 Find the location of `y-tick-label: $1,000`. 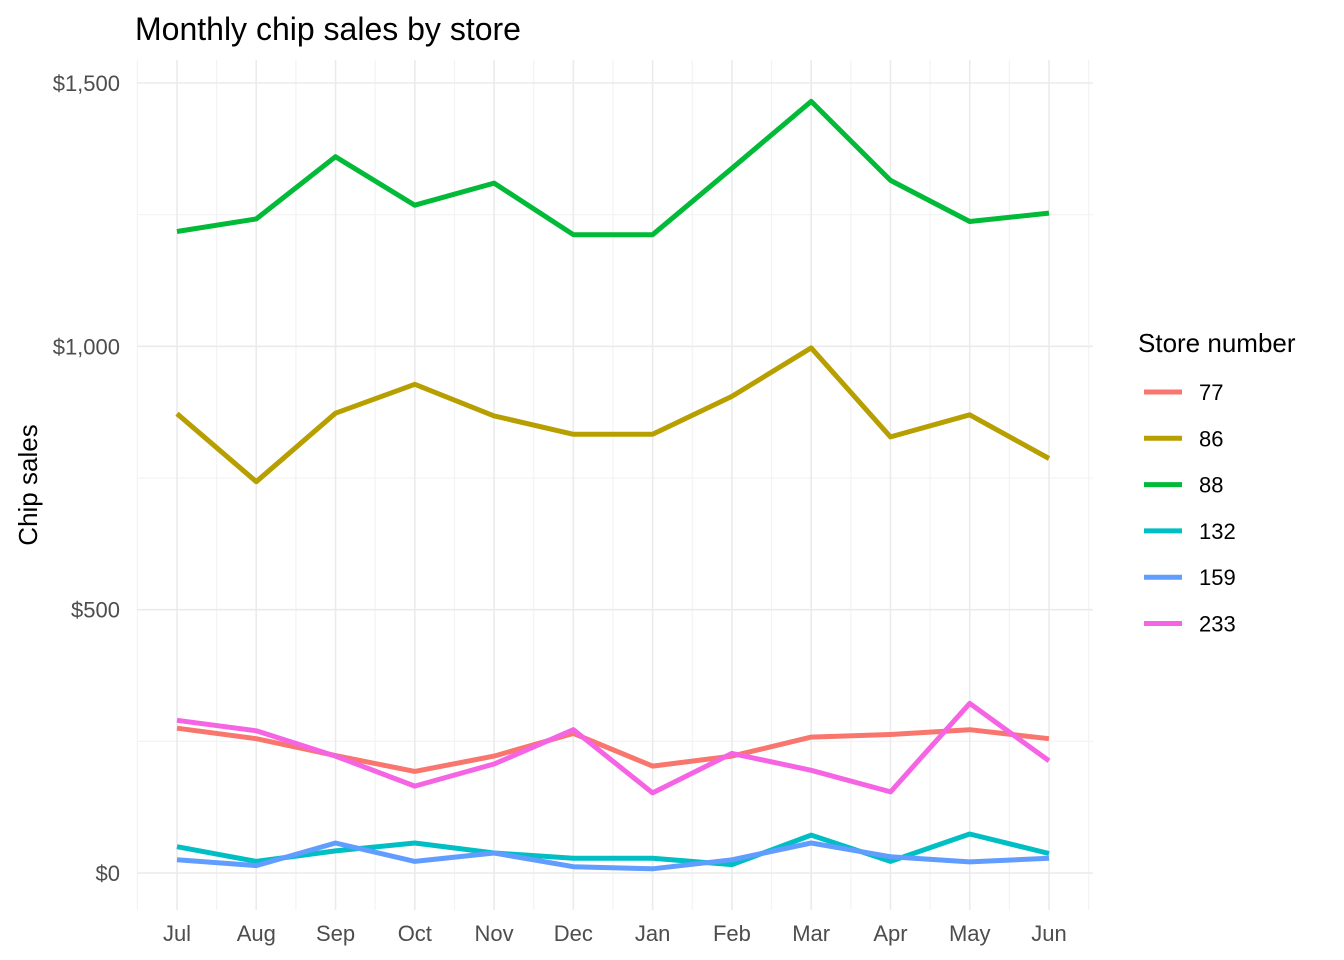

y-tick-label: $1,000 is located at coordinates (86, 346).